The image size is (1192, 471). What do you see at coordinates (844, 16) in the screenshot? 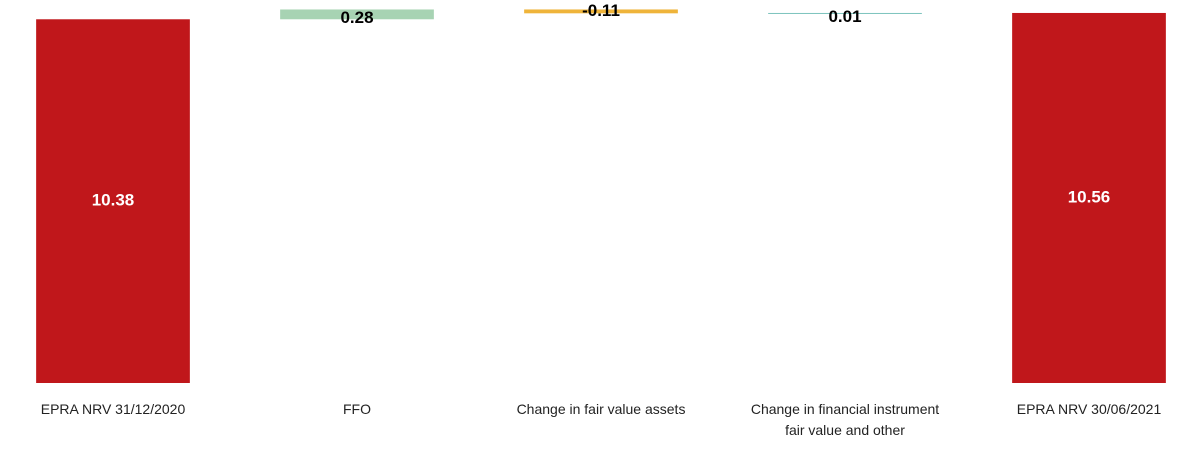
I see `value-label: 0.01` at bounding box center [844, 16].